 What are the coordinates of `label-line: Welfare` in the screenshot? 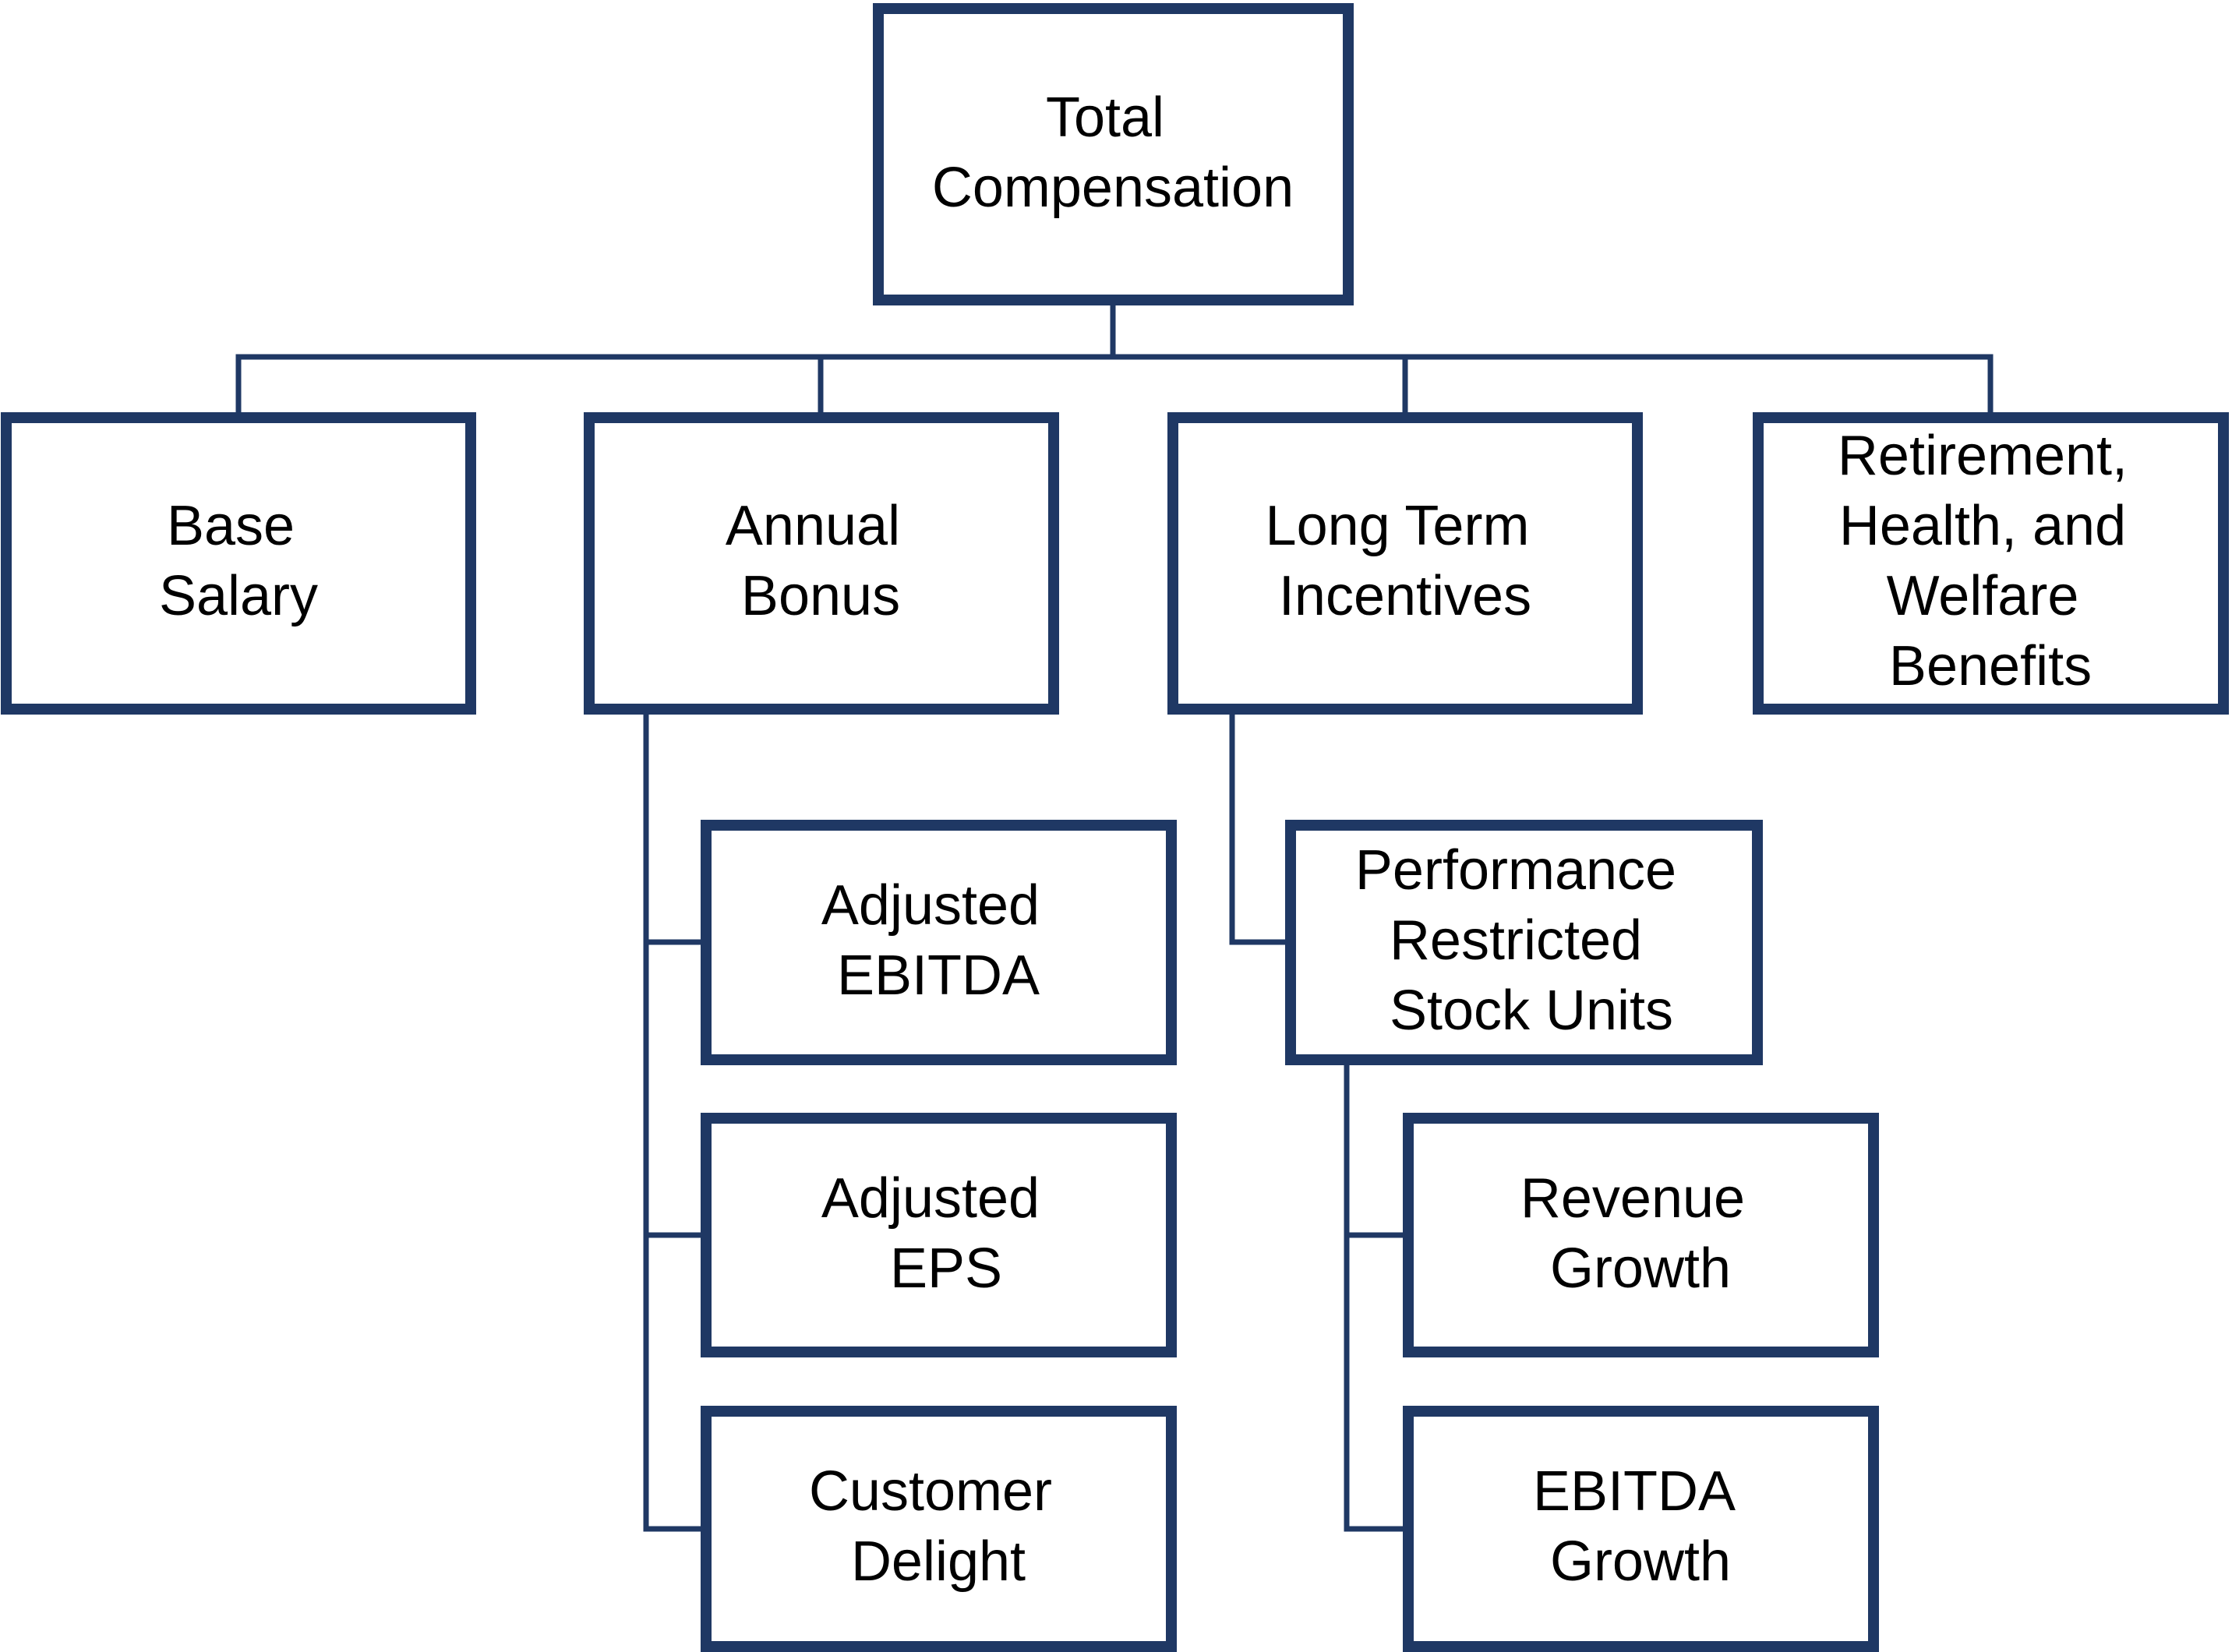 It's located at (1983, 596).